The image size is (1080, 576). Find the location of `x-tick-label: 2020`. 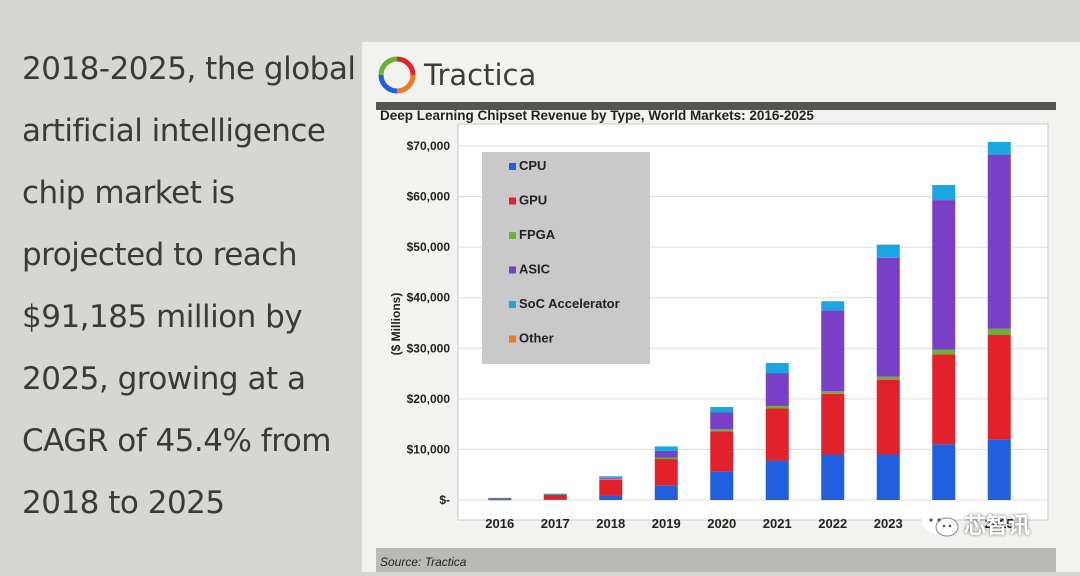

x-tick-label: 2020 is located at coordinates (721, 523).